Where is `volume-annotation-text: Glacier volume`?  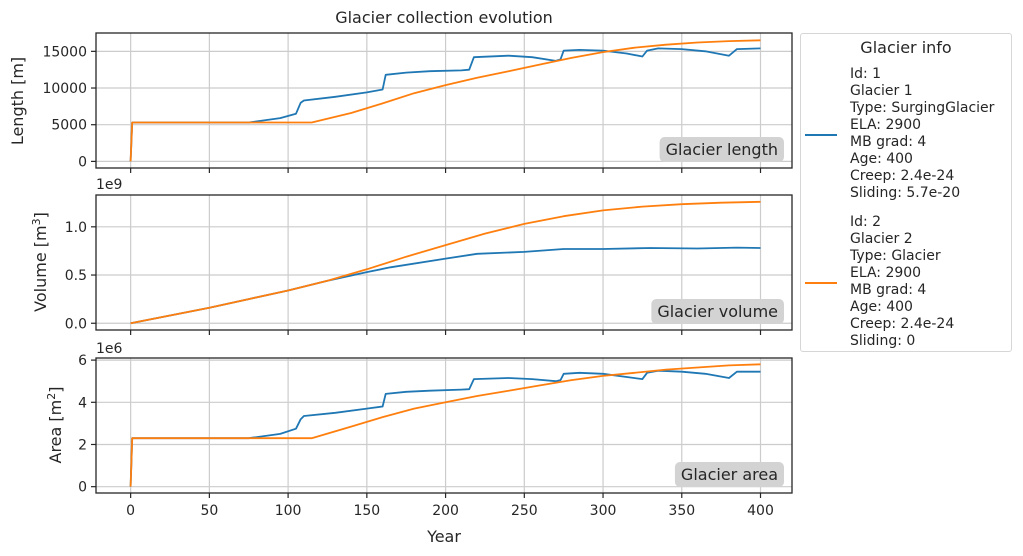
volume-annotation-text: Glacier volume is located at coordinates (717, 311).